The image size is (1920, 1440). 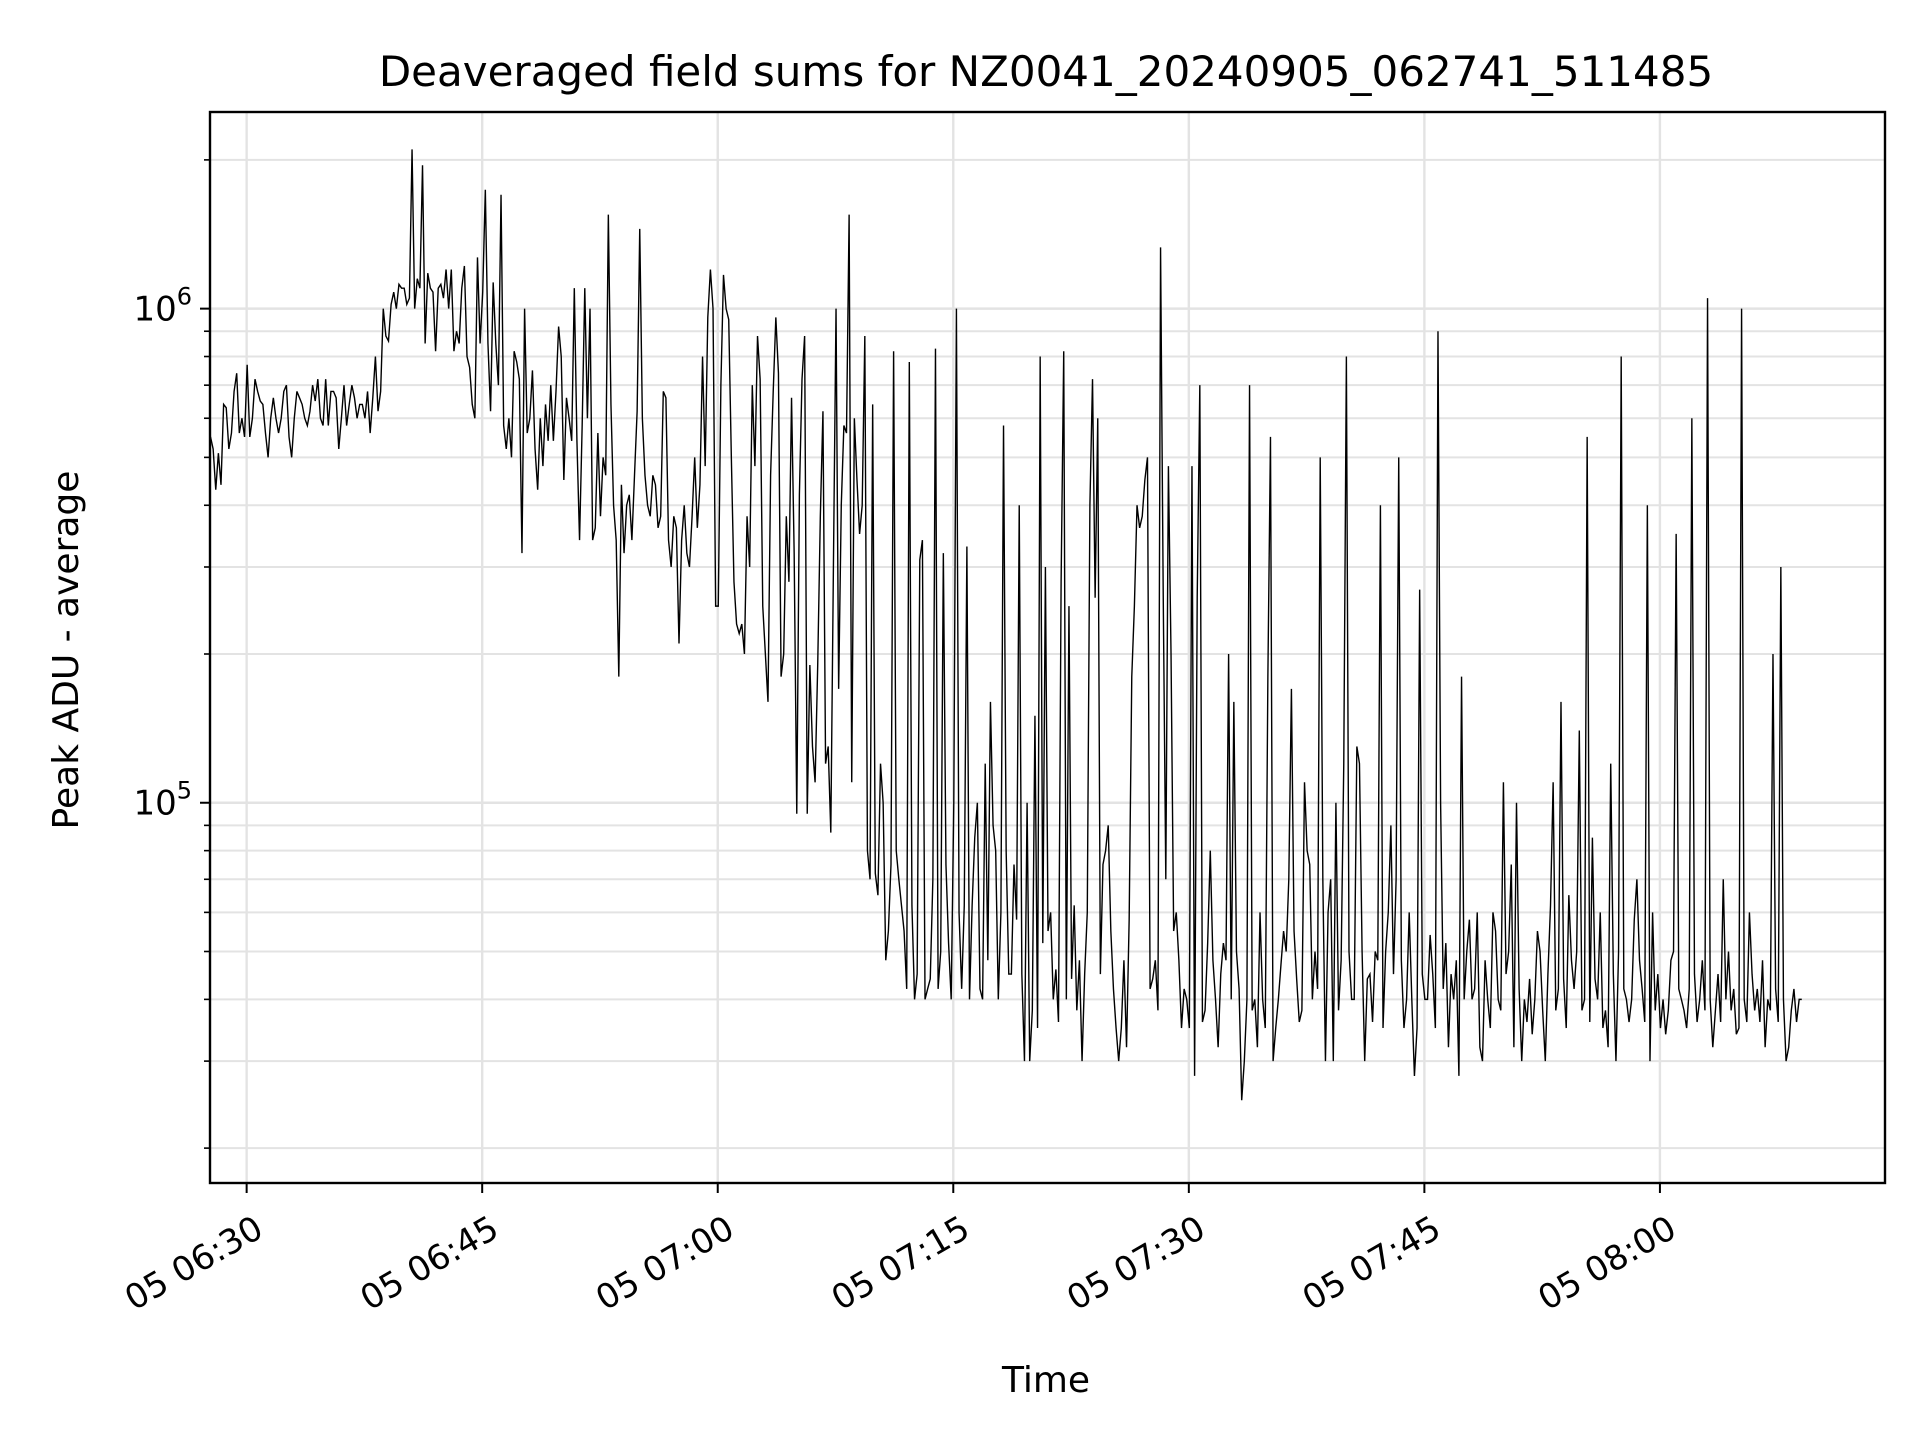 I want to click on y-tick-label: 10⁵, so click(x=162, y=800).